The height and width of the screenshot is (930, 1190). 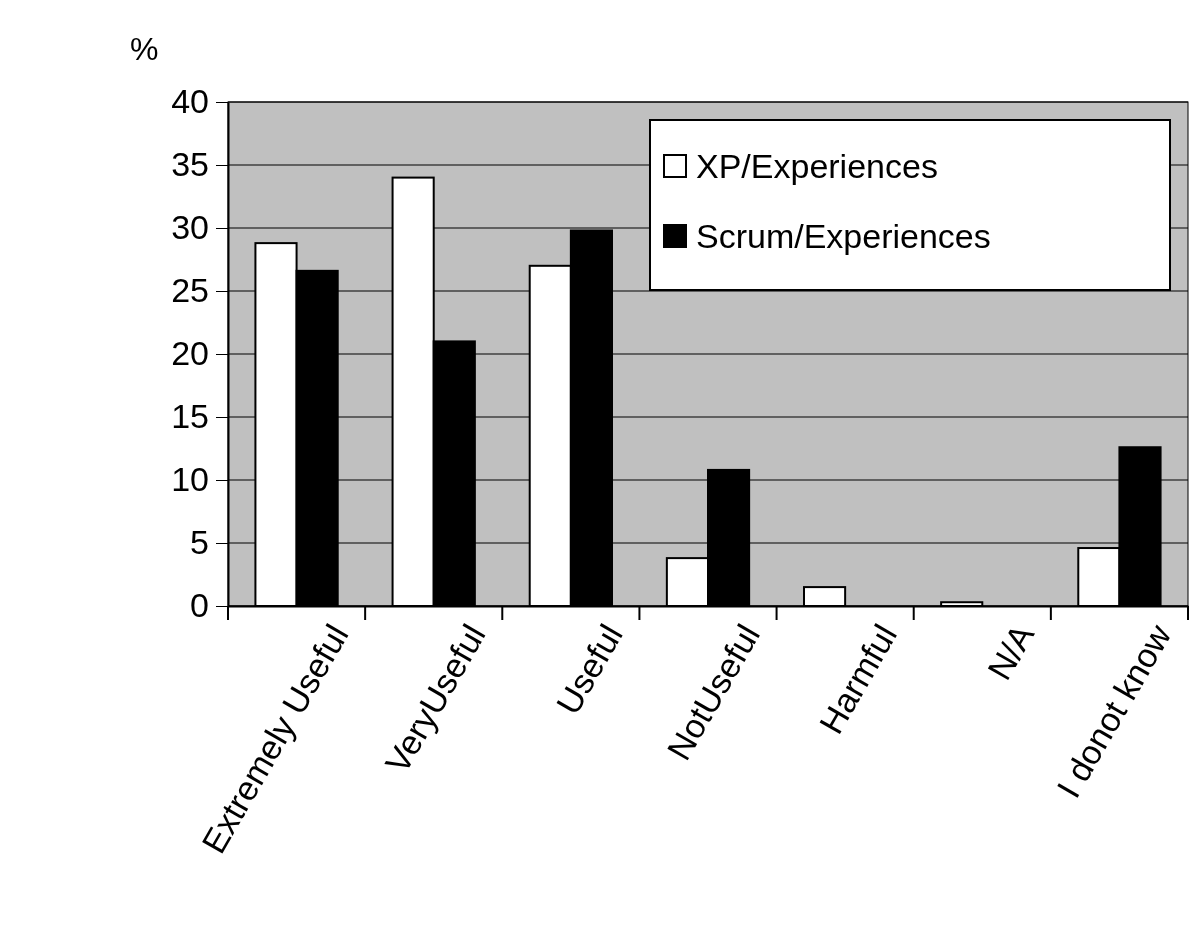 What do you see at coordinates (190, 101) in the screenshot?
I see `y-tick-label: 40` at bounding box center [190, 101].